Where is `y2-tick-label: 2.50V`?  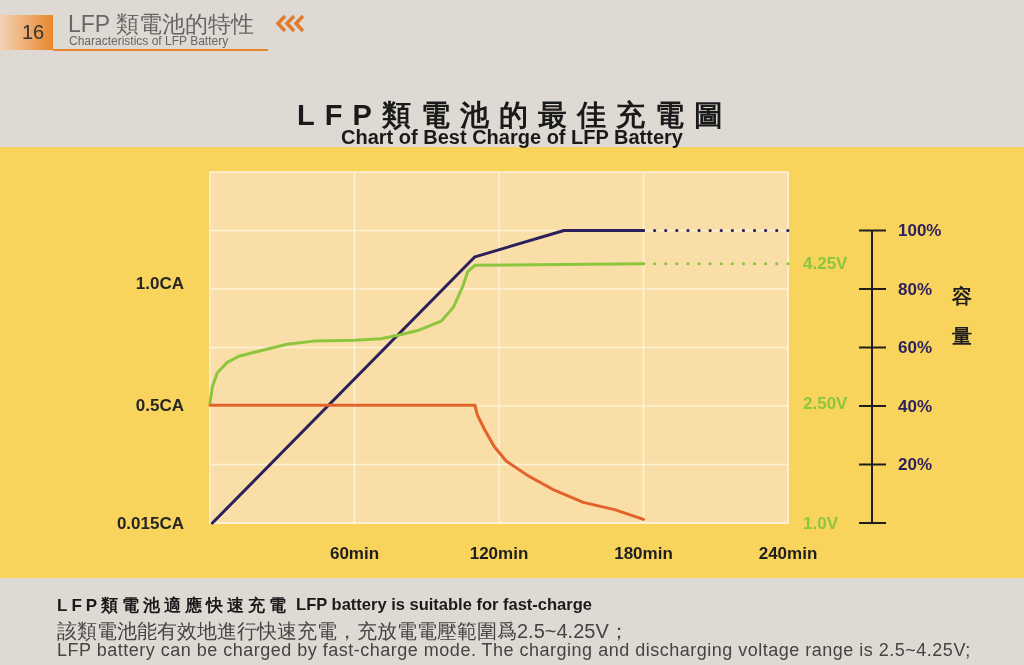 y2-tick-label: 2.50V is located at coordinates (825, 403).